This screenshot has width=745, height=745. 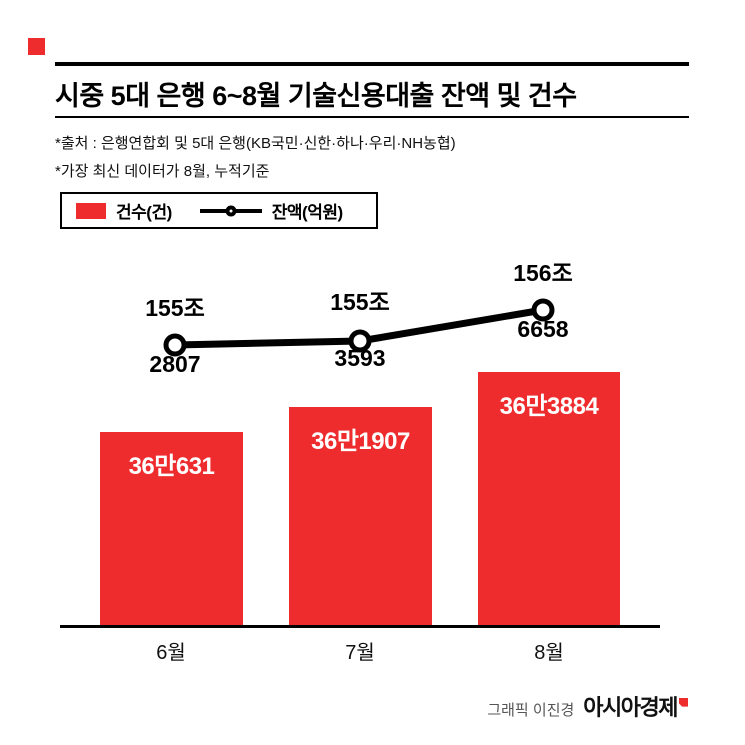 I want to click on bar-value-label: 36만3884, so click(x=549, y=406).